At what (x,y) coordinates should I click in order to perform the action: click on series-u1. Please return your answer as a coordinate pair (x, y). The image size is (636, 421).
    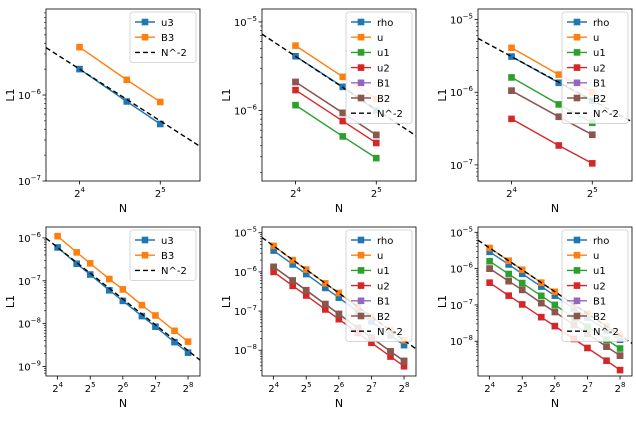
    Looking at the image, I should click on (336, 131).